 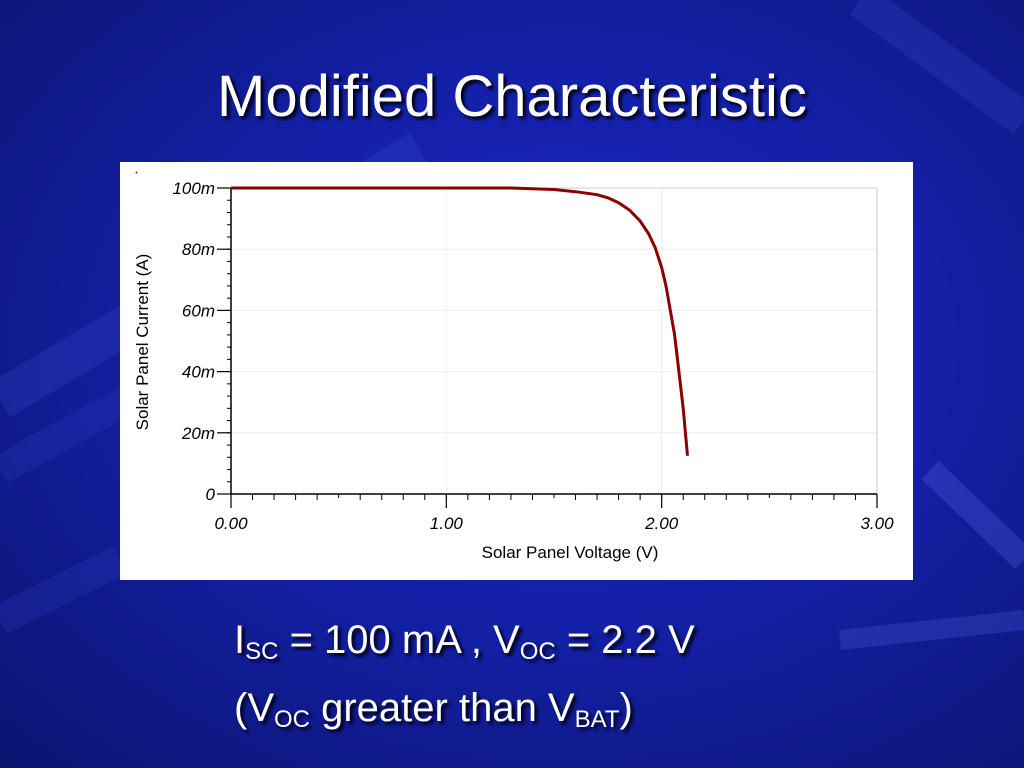 I want to click on marker-dot, so click(x=136, y=172).